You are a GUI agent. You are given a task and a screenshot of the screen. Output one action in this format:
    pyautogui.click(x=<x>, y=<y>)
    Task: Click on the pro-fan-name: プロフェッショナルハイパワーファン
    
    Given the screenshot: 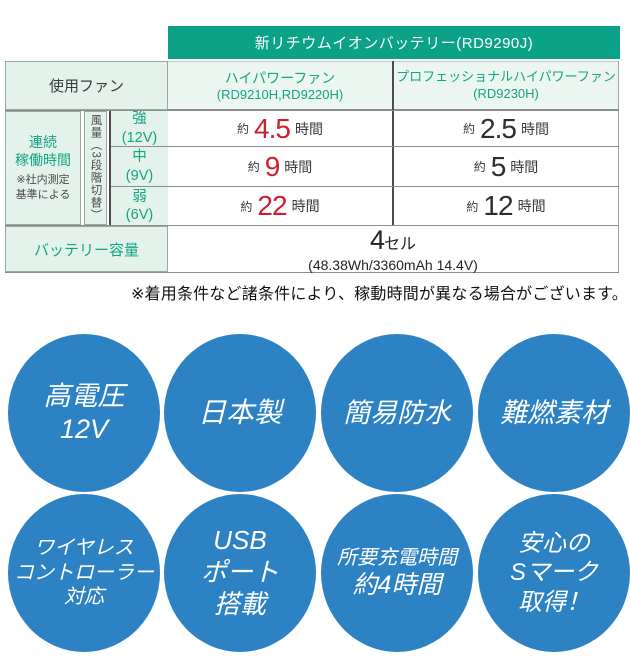 What is the action you would take?
    pyautogui.click(x=506, y=77)
    